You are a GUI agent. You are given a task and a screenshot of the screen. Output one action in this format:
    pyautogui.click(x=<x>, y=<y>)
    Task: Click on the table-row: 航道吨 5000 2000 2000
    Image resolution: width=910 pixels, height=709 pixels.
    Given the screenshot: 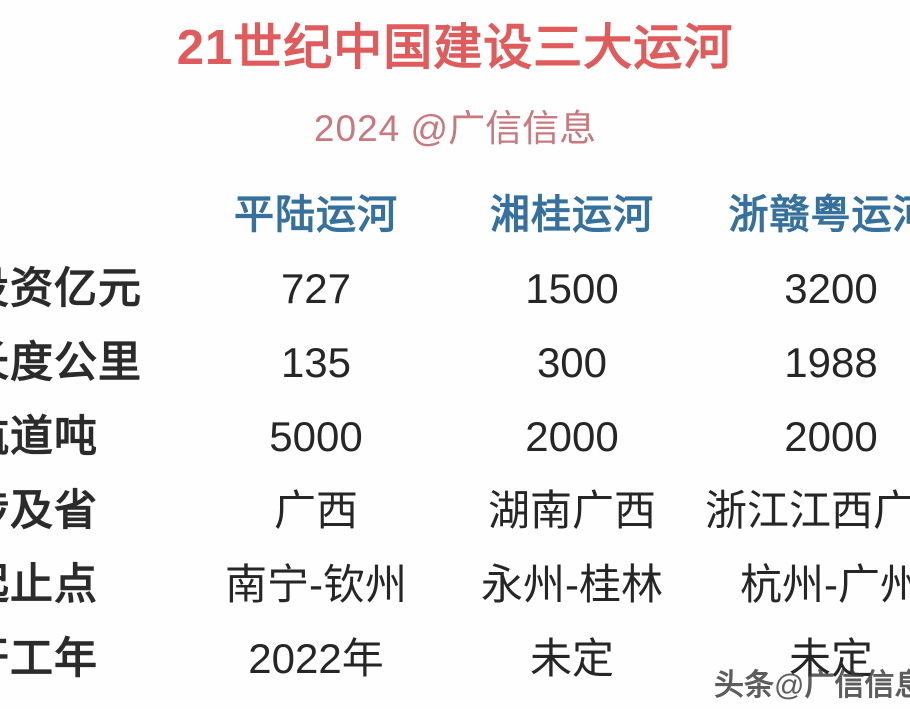 What is the action you would take?
    pyautogui.click(x=455, y=439)
    